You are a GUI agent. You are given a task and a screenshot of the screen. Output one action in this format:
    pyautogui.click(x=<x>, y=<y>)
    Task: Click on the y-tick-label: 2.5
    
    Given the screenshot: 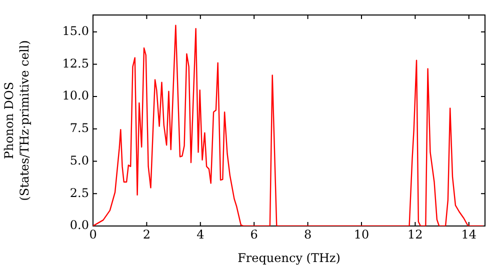 What is the action you would take?
    pyautogui.click(x=79, y=193)
    